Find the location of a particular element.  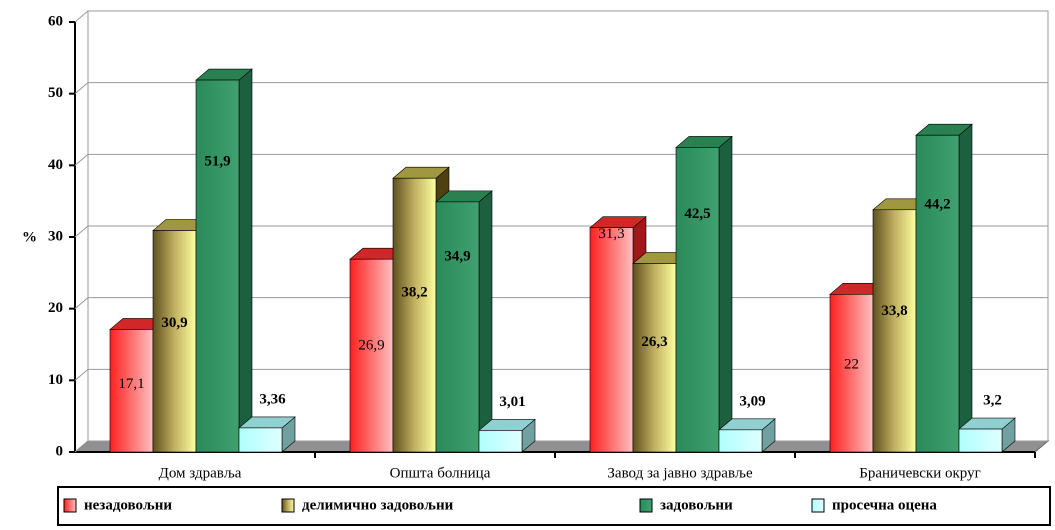

value-label: 51,9 is located at coordinates (217, 161).